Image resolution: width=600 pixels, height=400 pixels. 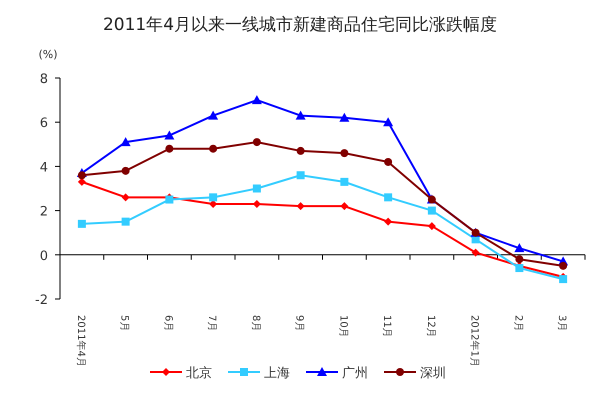 What do you see at coordinates (44, 124) in the screenshot?
I see `y-tick-label: 6` at bounding box center [44, 124].